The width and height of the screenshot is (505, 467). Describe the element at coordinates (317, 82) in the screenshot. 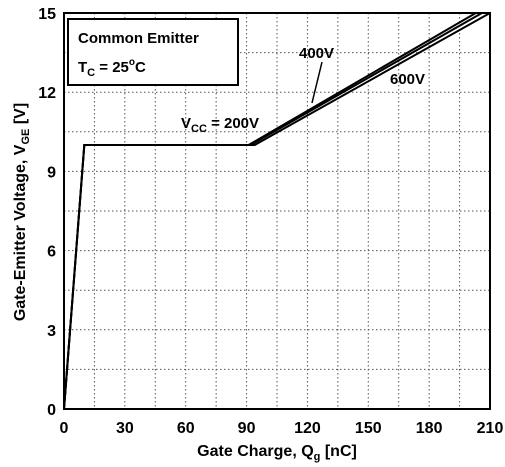

I see `annotation-400v-leader` at that location.